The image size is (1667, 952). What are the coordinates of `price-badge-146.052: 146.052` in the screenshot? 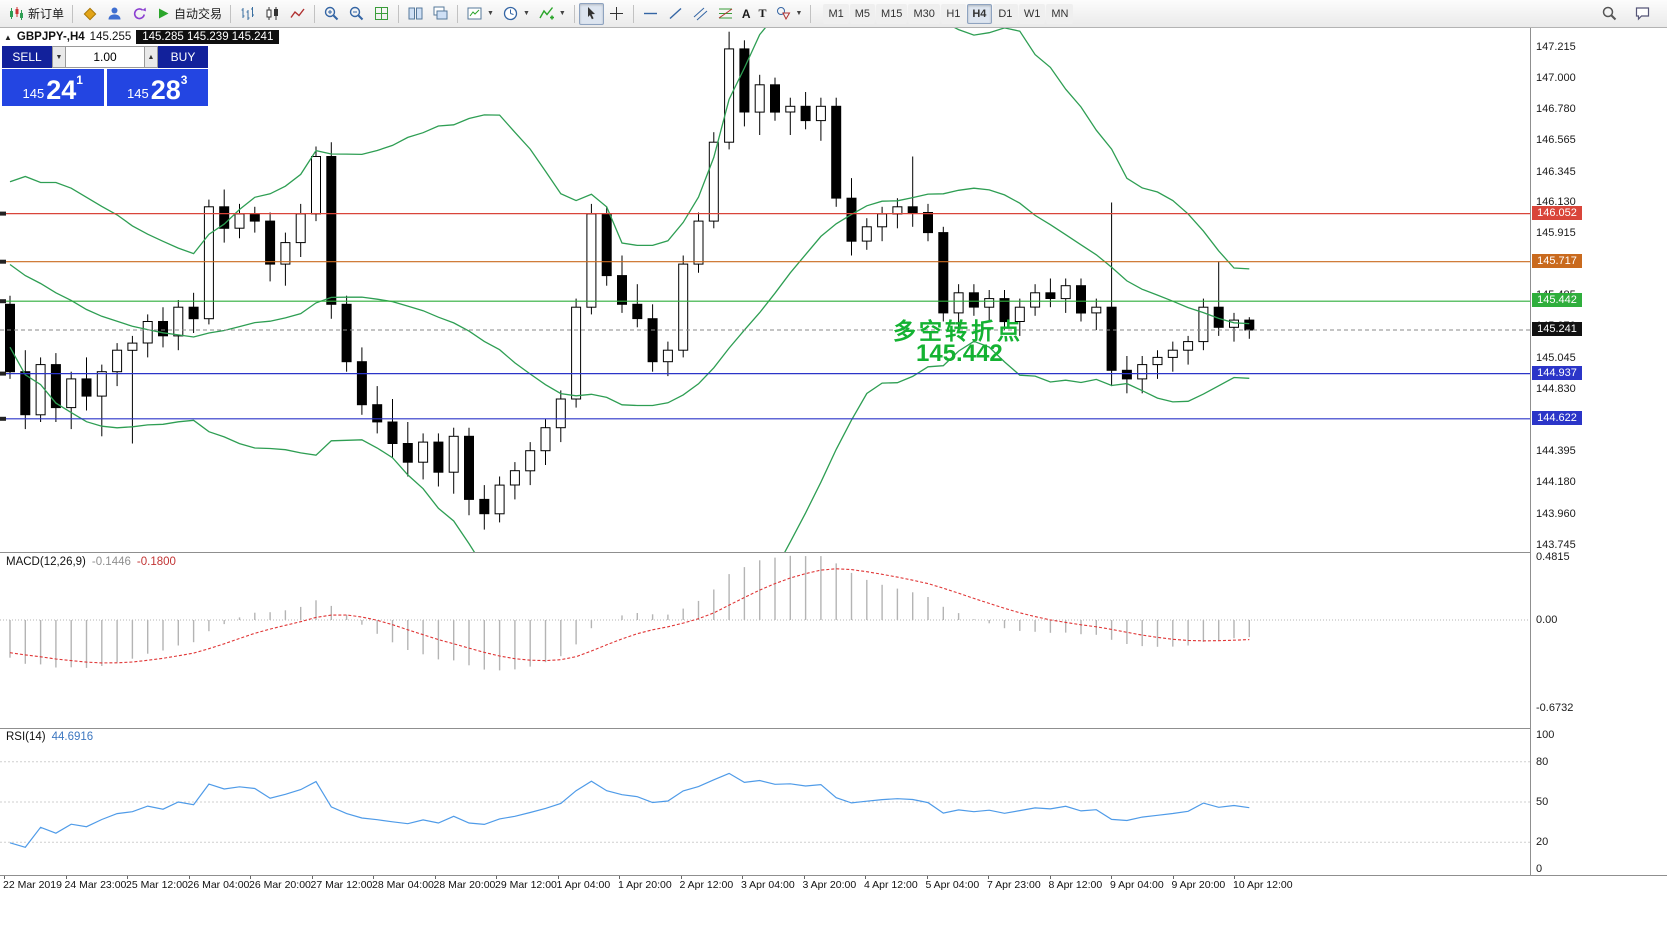 It's located at (1557, 212).